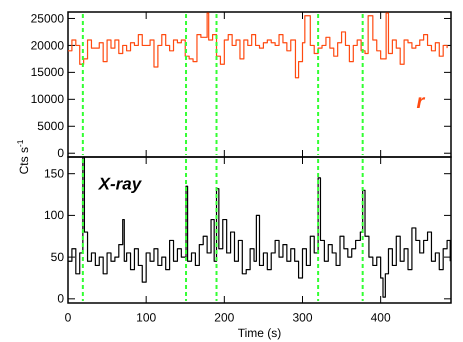  What do you see at coordinates (54, 173) in the screenshot?
I see `y-tick-label: 150` at bounding box center [54, 173].